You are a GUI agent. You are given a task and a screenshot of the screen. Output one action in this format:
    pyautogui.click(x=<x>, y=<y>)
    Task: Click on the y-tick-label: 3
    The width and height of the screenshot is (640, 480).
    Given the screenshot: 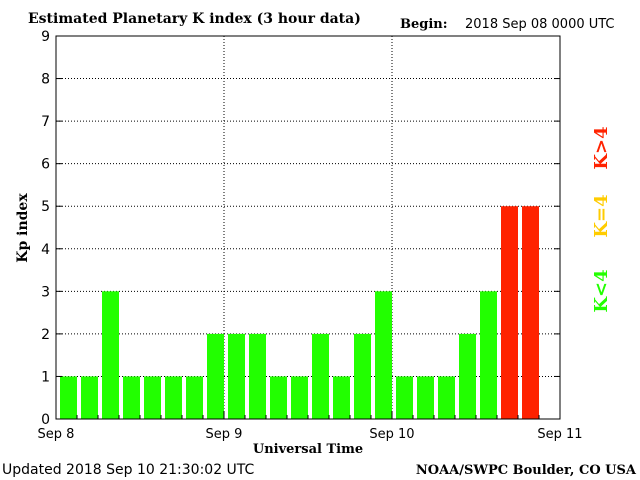 What is the action you would take?
    pyautogui.click(x=45, y=292)
    